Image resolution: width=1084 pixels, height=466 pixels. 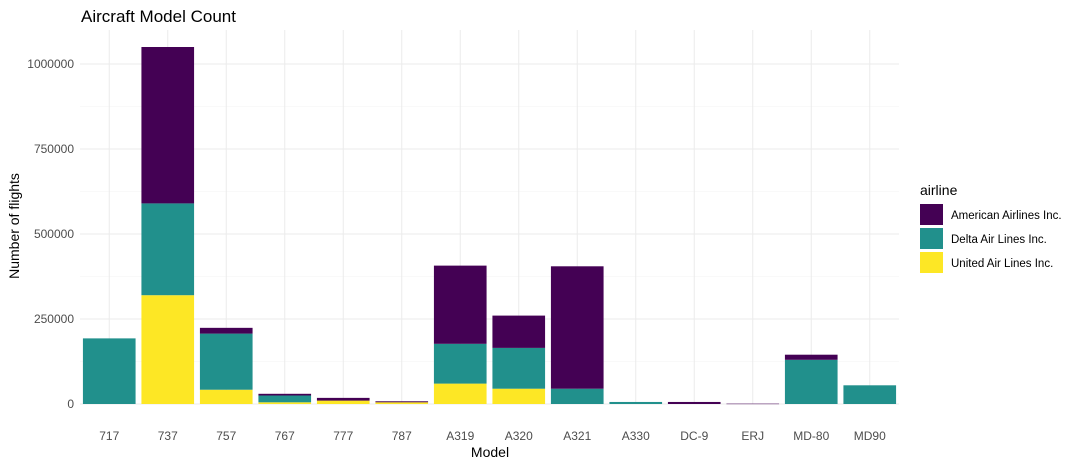 I want to click on y-axis-ticks: 0 250000 500000 750000 1000000, so click(x=50, y=234).